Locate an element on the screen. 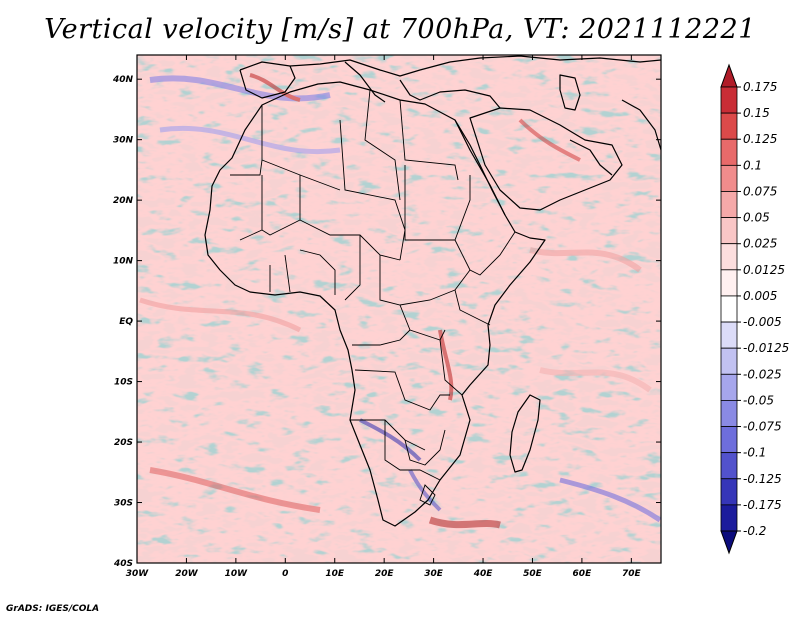 This screenshot has width=800, height=618. lat-tick-label: 20S is located at coordinates (123, 443).